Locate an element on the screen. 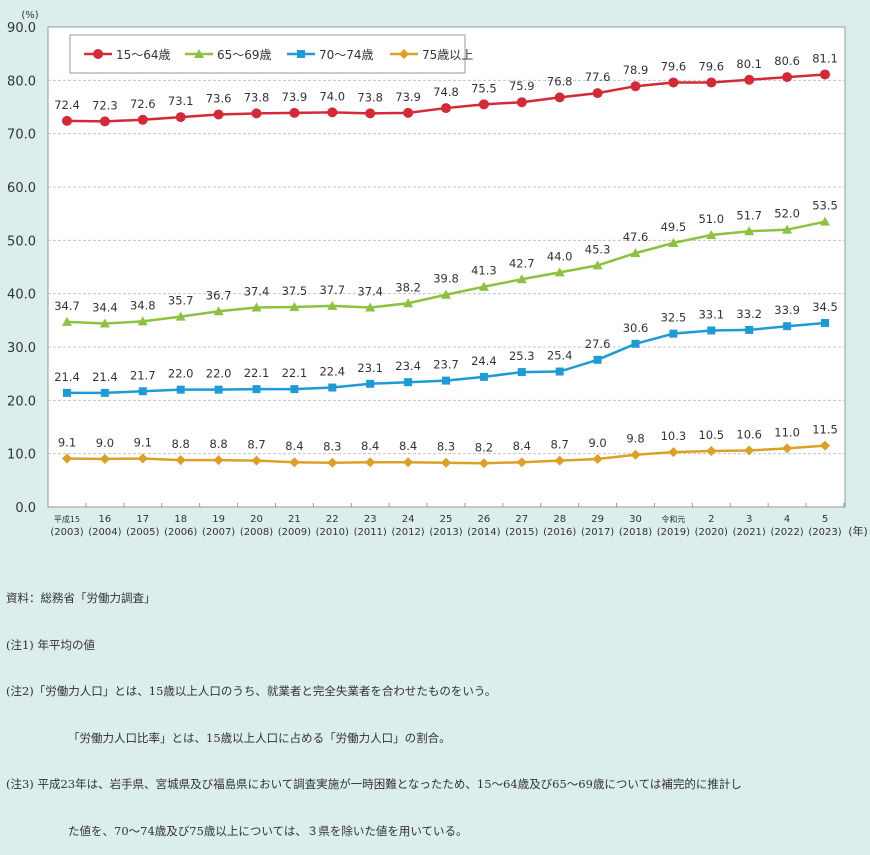 The width and height of the screenshot is (870, 855). data-label: 39.8 is located at coordinates (446, 279).